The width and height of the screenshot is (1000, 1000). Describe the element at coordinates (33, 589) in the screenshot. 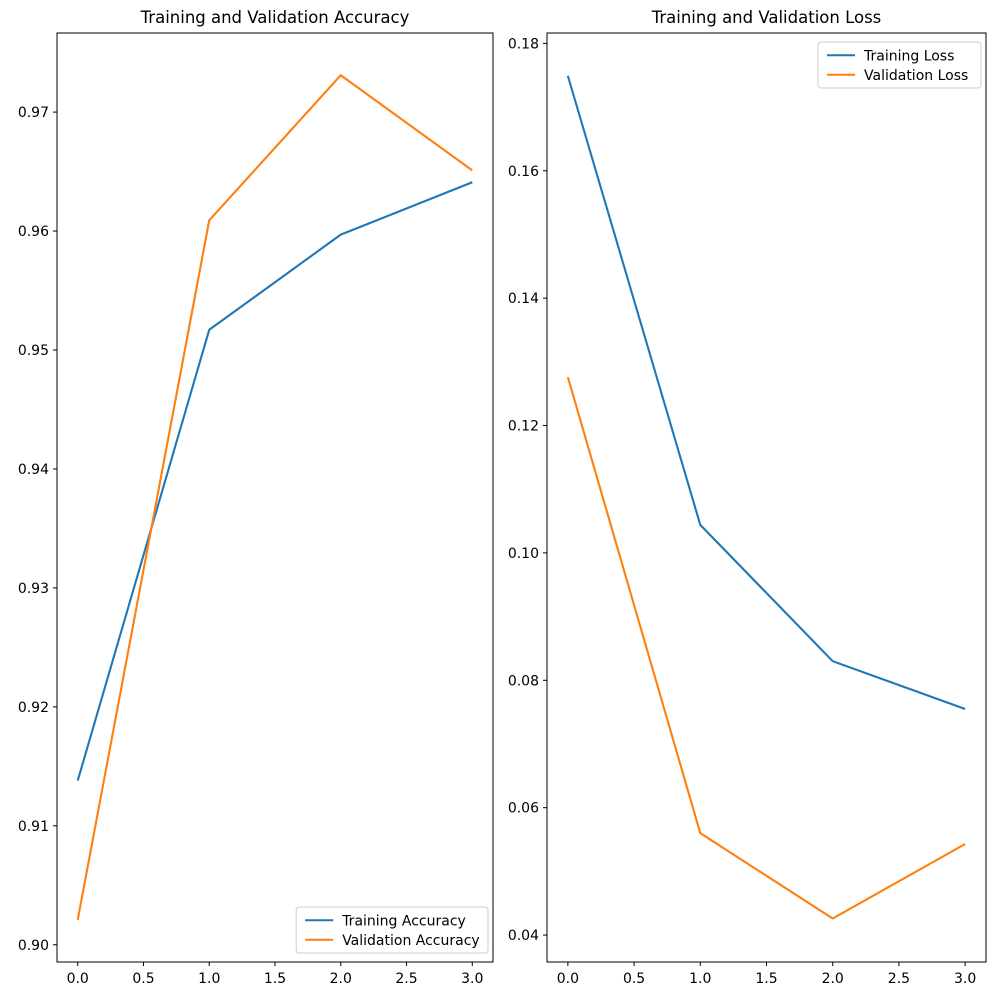

I see `y-tick-label: 0.93` at that location.